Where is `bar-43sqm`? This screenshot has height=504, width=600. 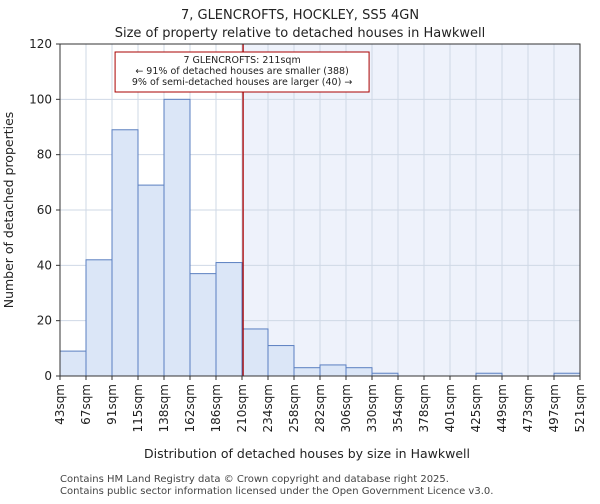
bar-43sqm is located at coordinates (73, 363).